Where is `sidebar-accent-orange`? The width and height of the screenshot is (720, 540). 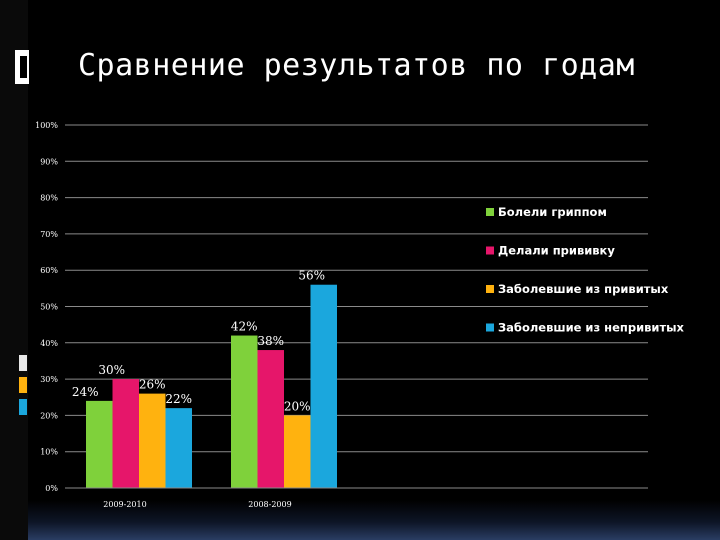 sidebar-accent-orange is located at coordinates (23, 385).